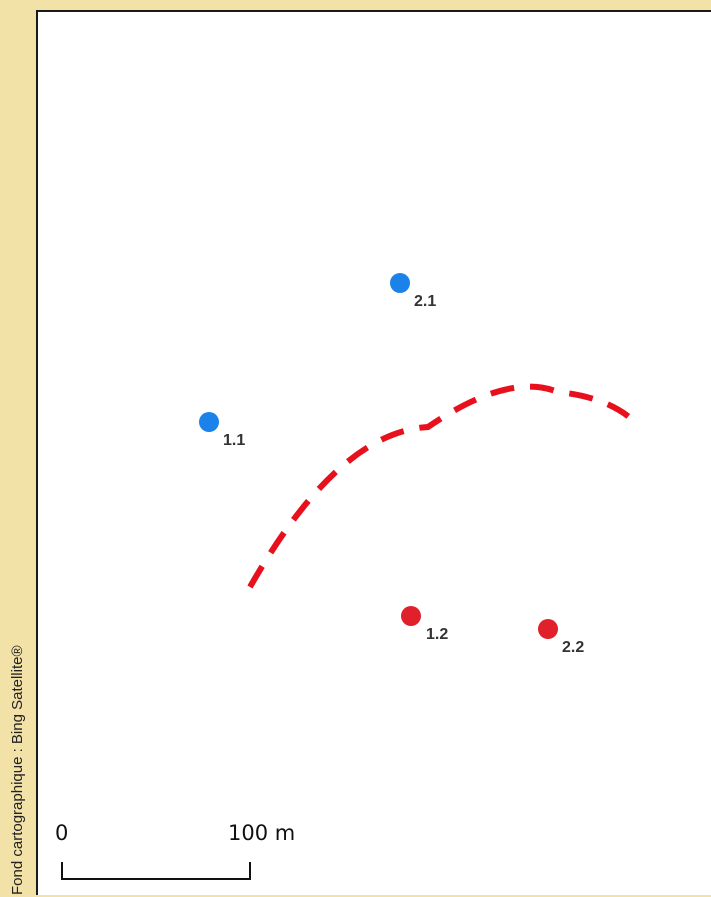 The width and height of the screenshot is (711, 897). Describe the element at coordinates (413, 291) in the screenshot. I see `point-2-1: 2.1` at that location.